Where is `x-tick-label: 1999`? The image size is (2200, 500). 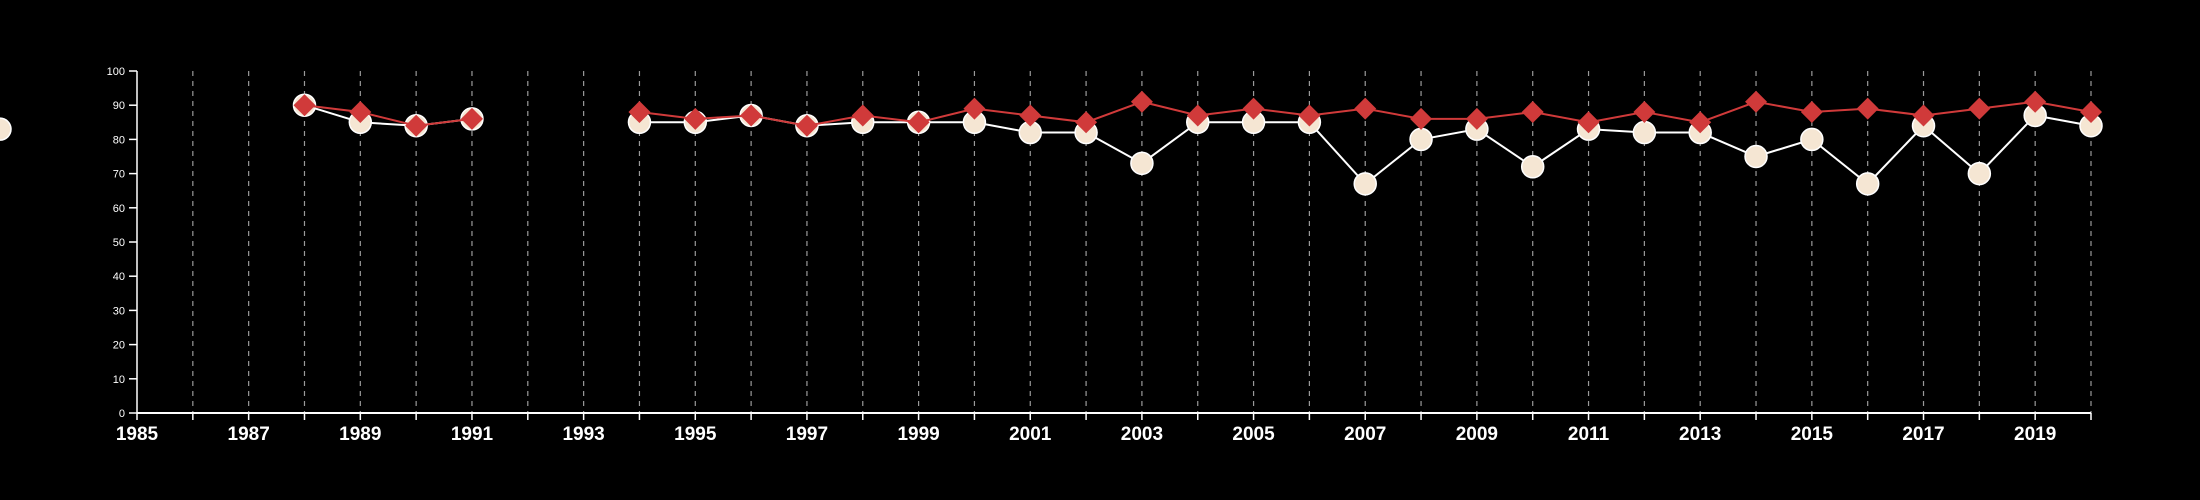
x-tick-label: 1999 is located at coordinates (918, 434).